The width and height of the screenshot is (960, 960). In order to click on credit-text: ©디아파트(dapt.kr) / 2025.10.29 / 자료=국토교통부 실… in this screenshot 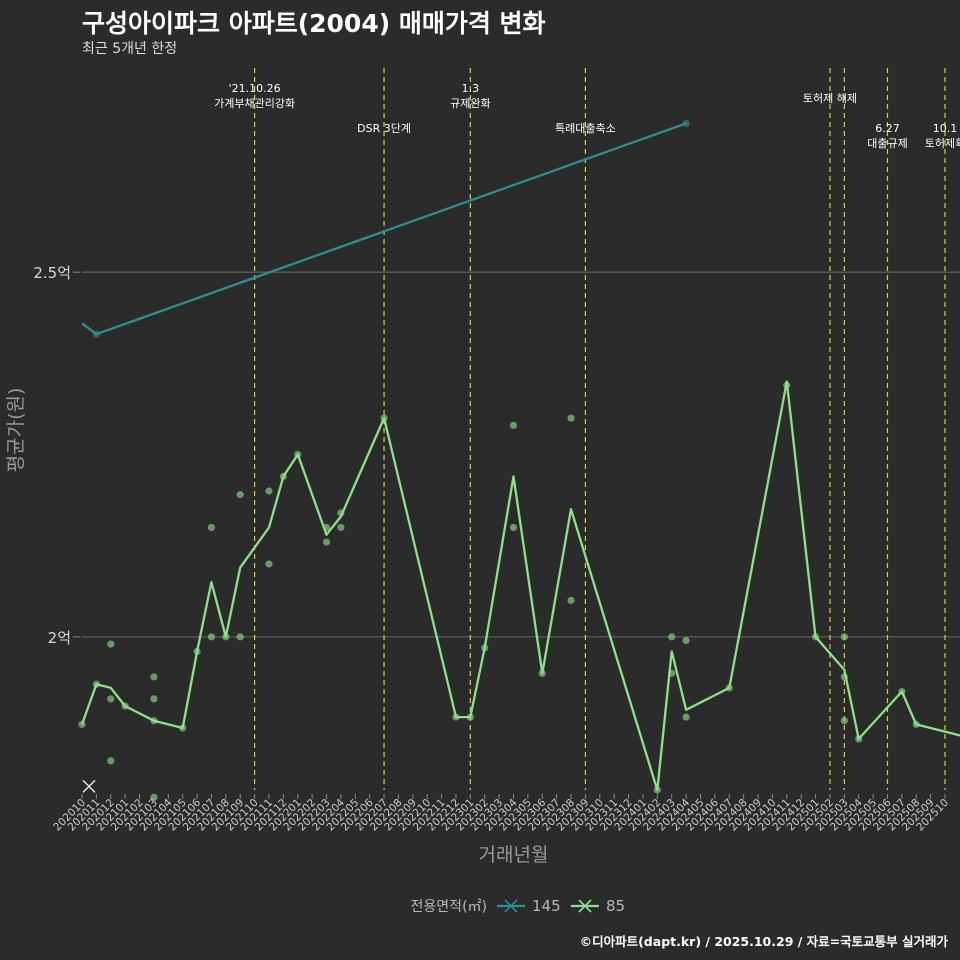, I will do `click(763, 941)`.